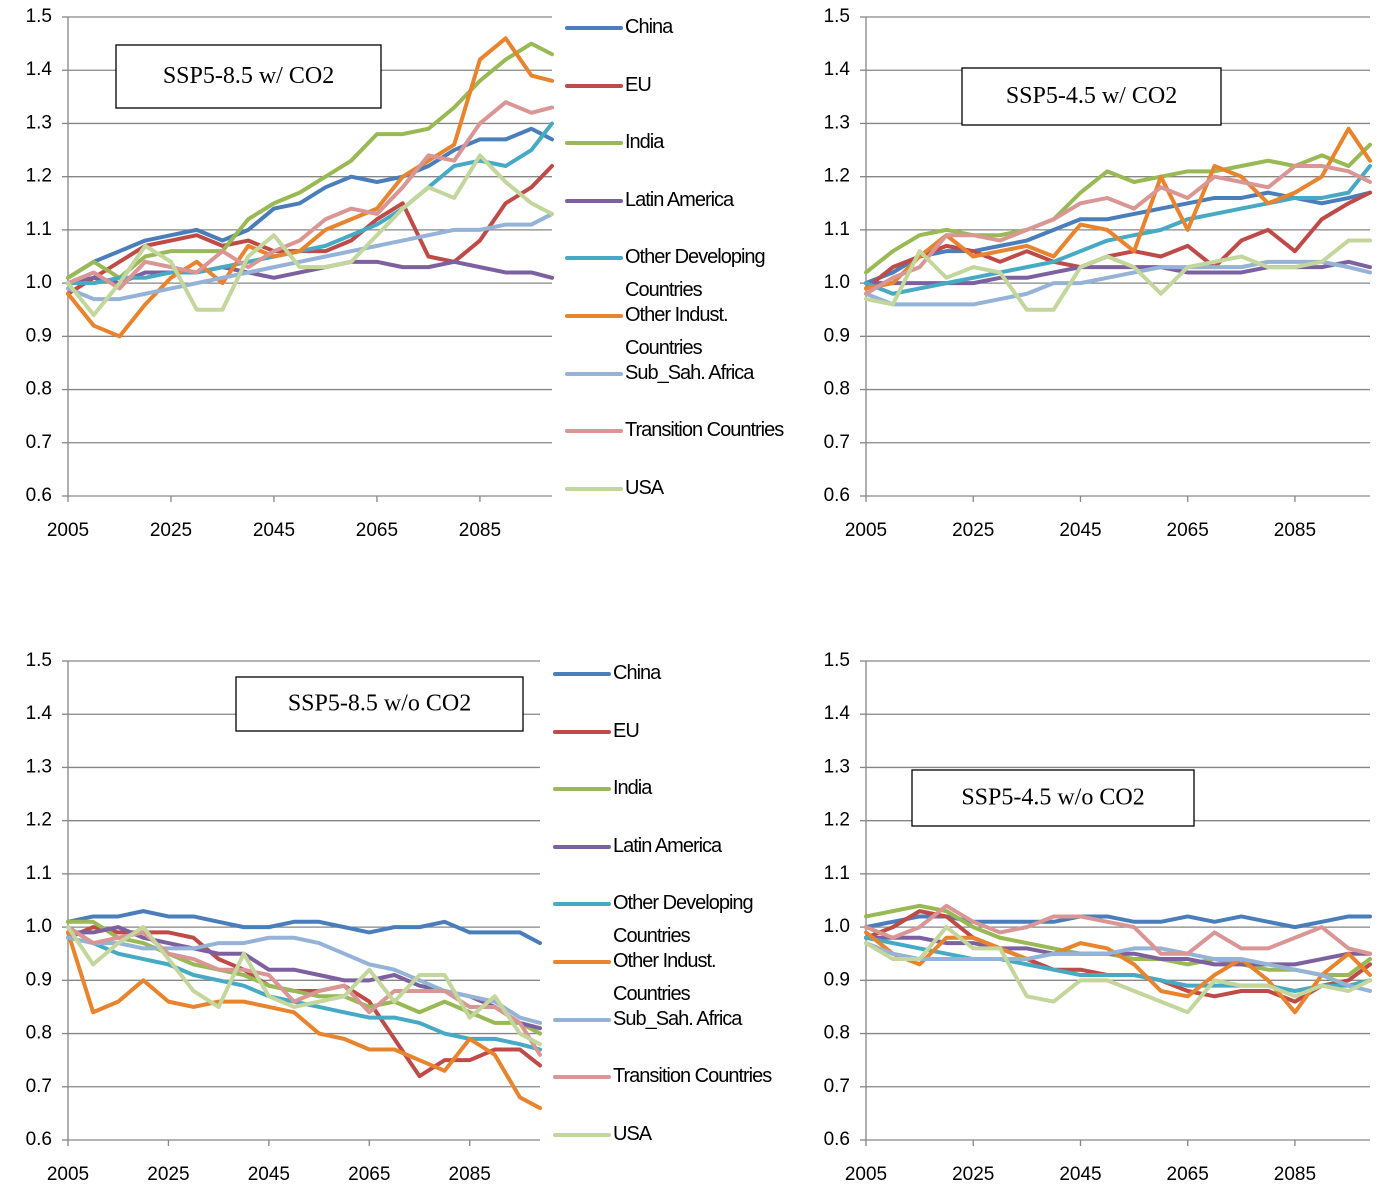 The height and width of the screenshot is (1190, 1379). What do you see at coordinates (673, 685) in the screenshot?
I see `legend-entry: China` at bounding box center [673, 685].